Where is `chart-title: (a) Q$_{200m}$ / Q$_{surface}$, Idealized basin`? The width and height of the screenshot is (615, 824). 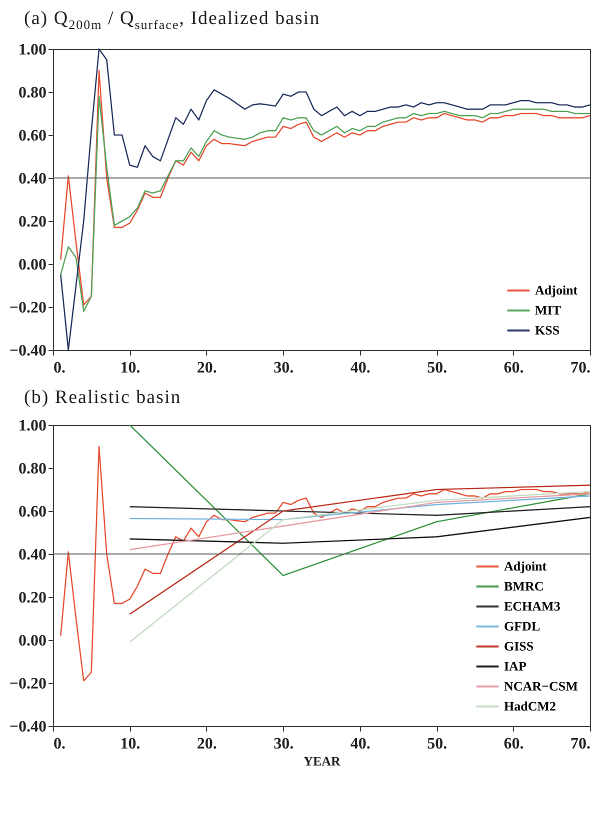 chart-title: (a) Q$_{200m}$ / Q$_{surface}$, Idealized basin is located at coordinates (173, 20).